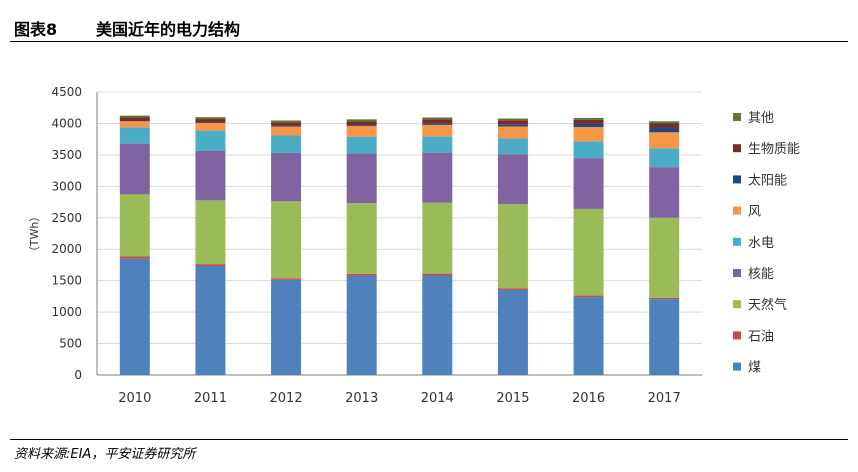  I want to click on figure-header: 图表8 美国近年的电力结构, so click(127, 28).